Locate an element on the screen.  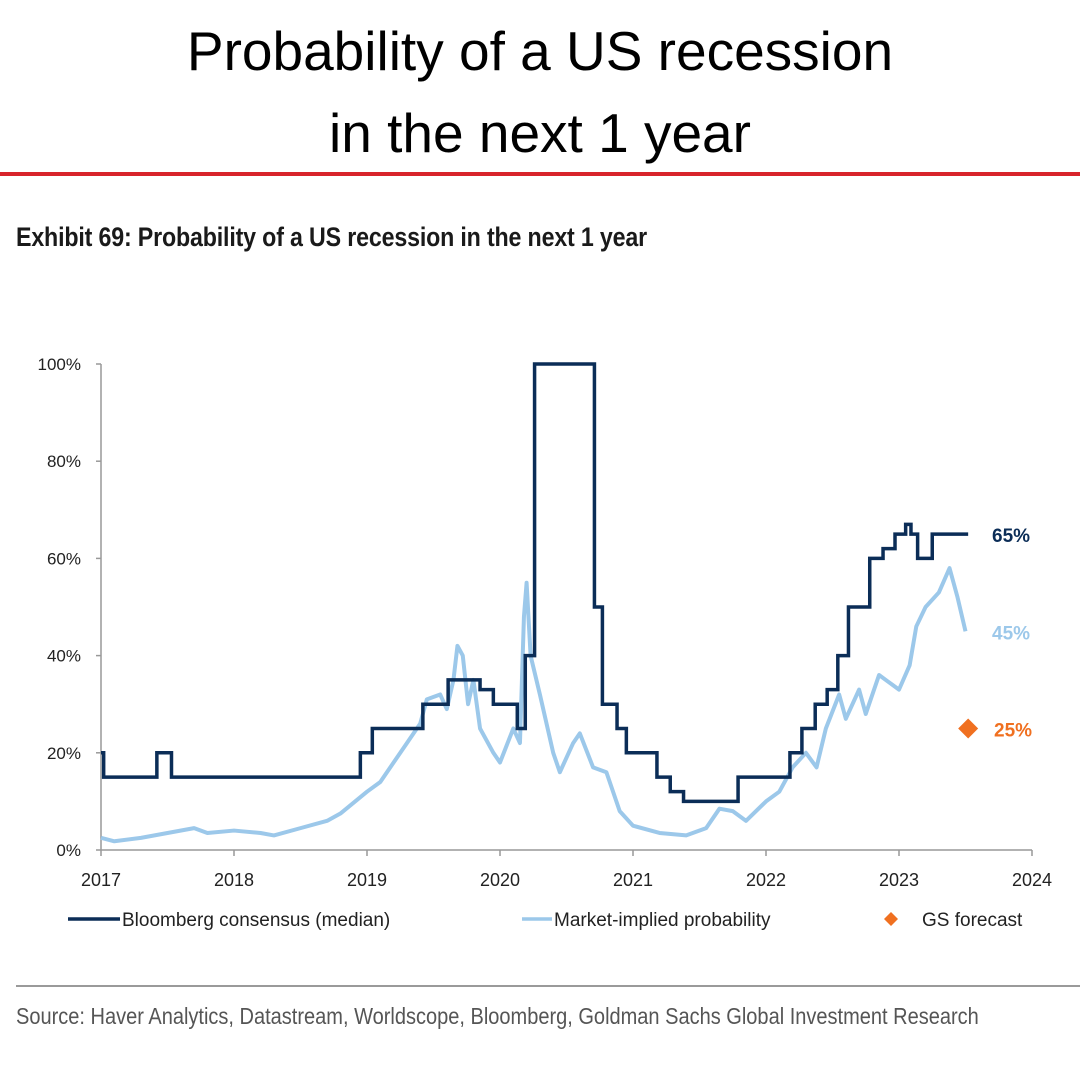
market-end-label: 45% is located at coordinates (1011, 633).